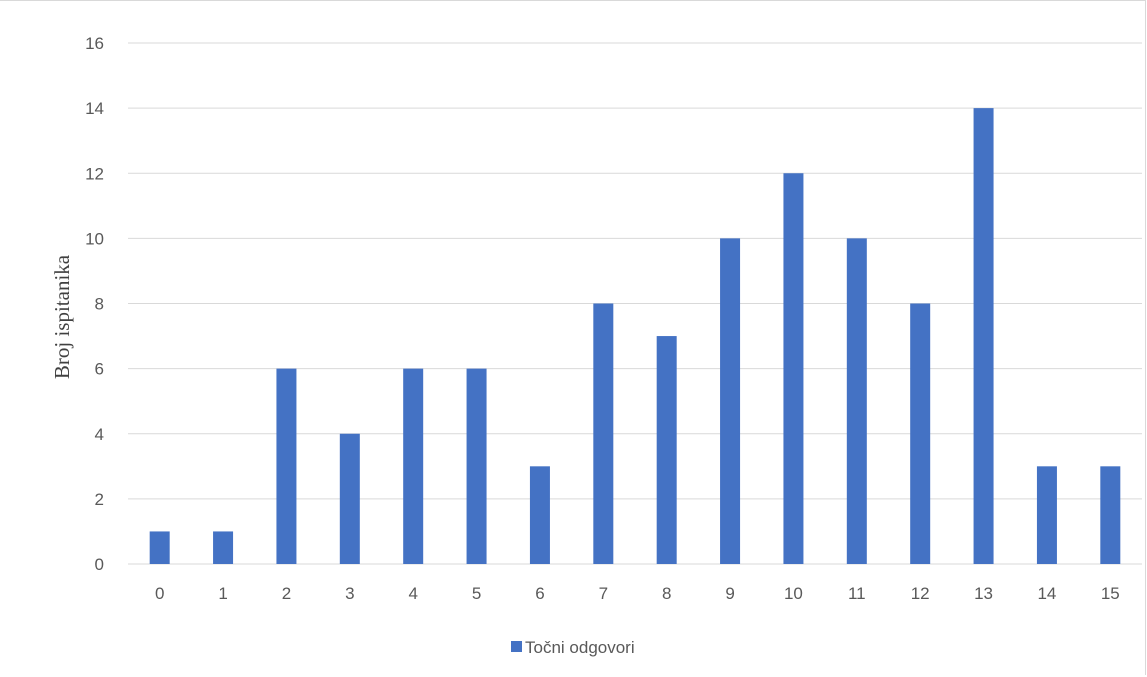 This screenshot has height=677, width=1147. I want to click on x-tick-label: 8, so click(666, 593).